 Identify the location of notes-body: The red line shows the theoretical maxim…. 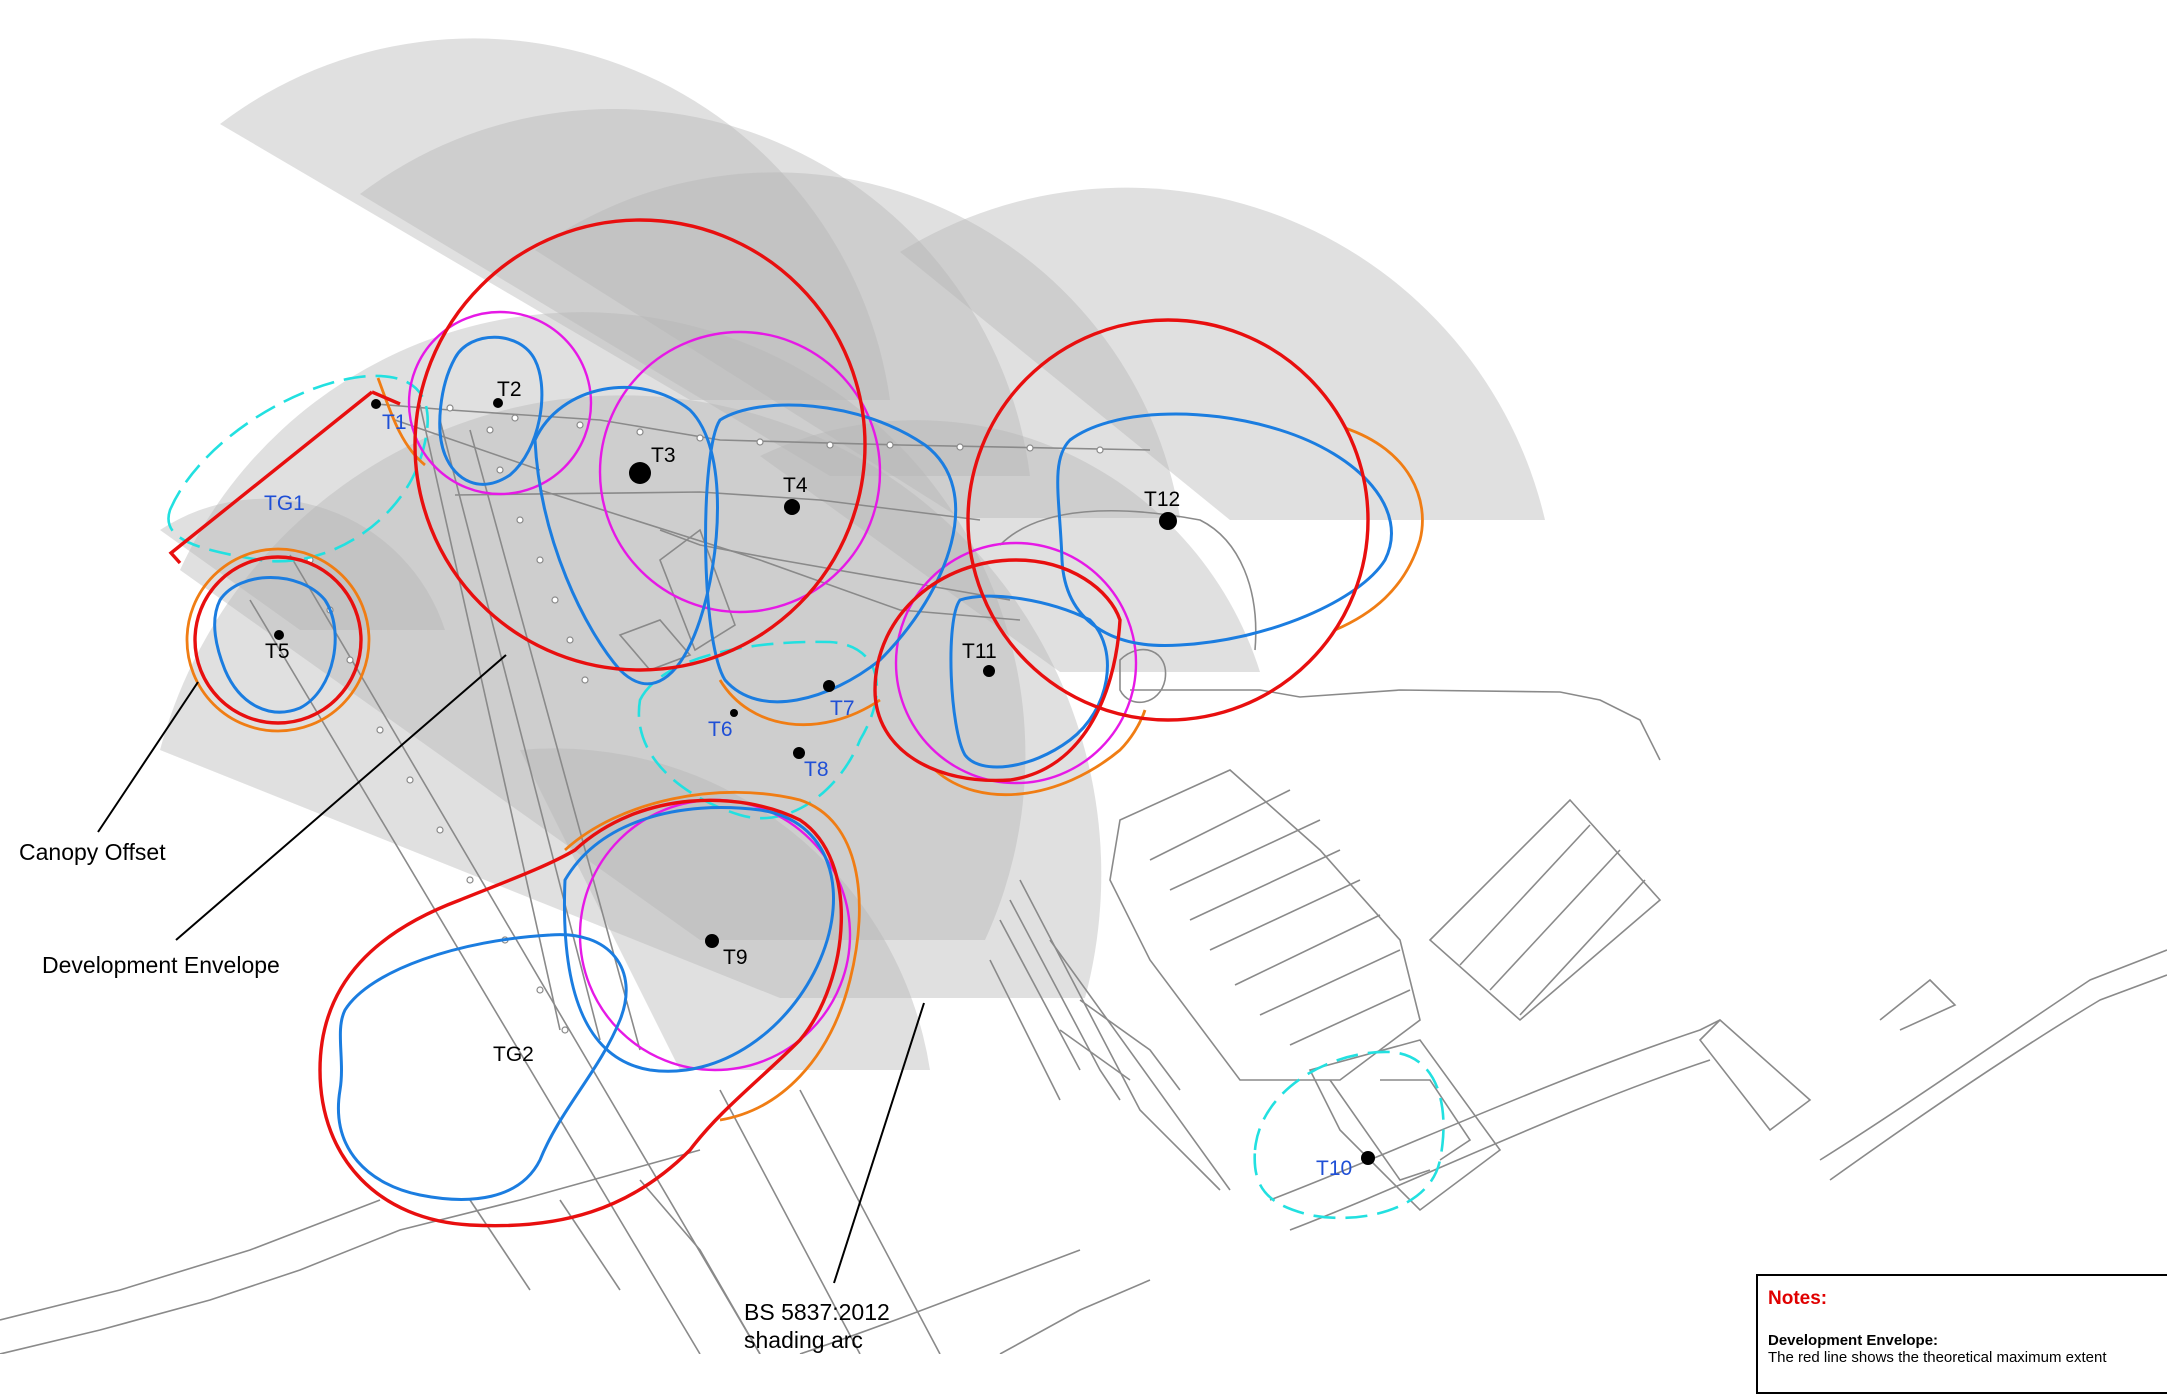
(1937, 1357).